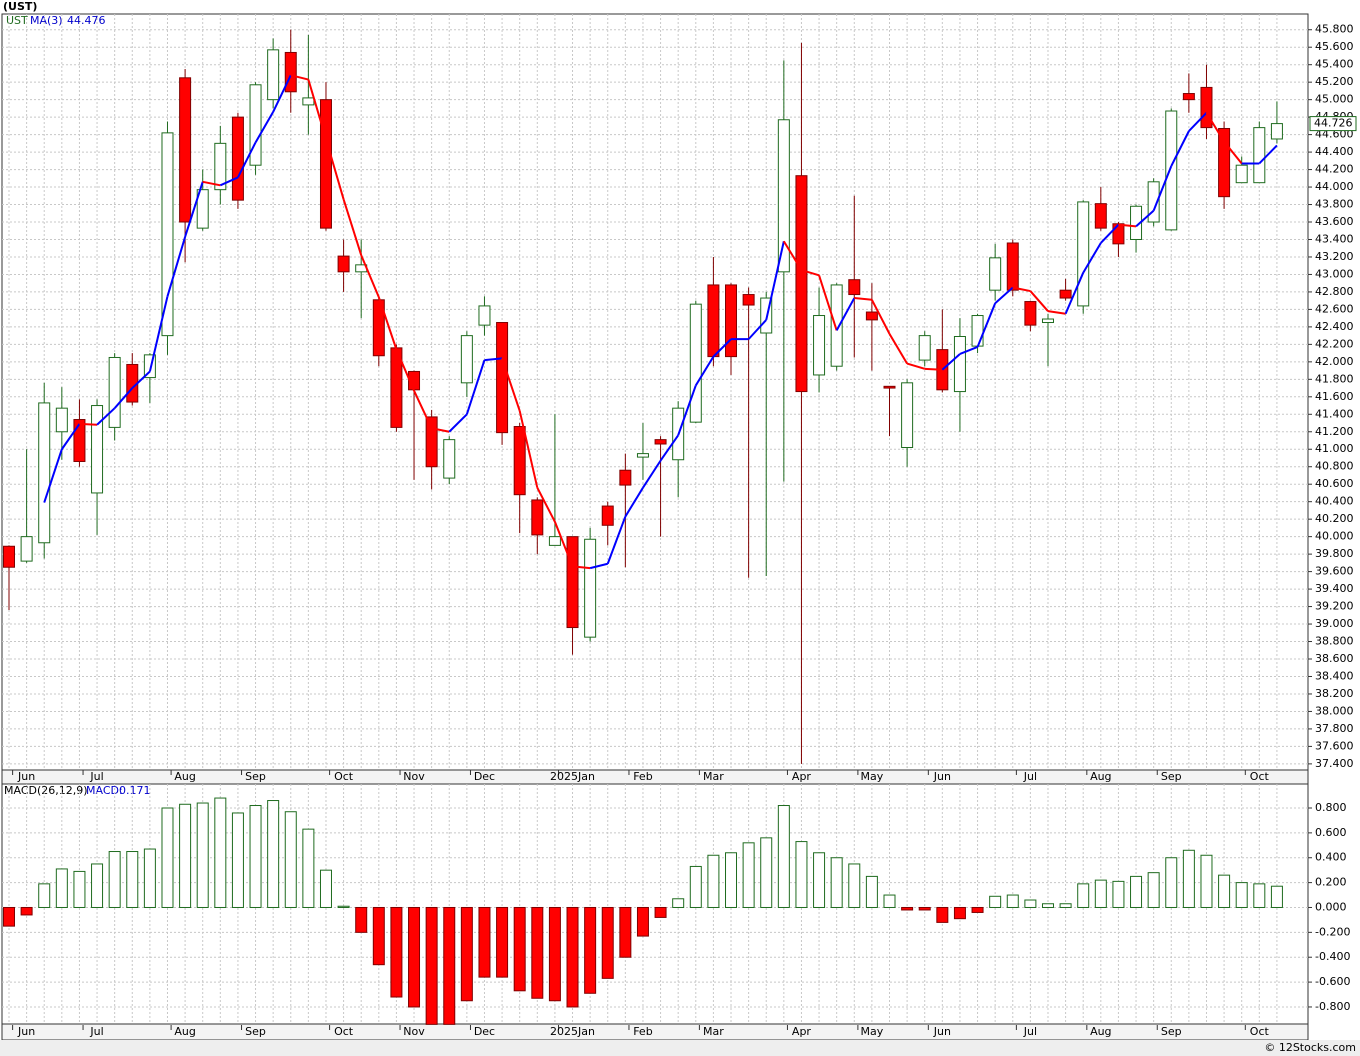 The height and width of the screenshot is (1056, 1360). What do you see at coordinates (1334, 29) in the screenshot?
I see `y-tick-label: 45.800` at bounding box center [1334, 29].